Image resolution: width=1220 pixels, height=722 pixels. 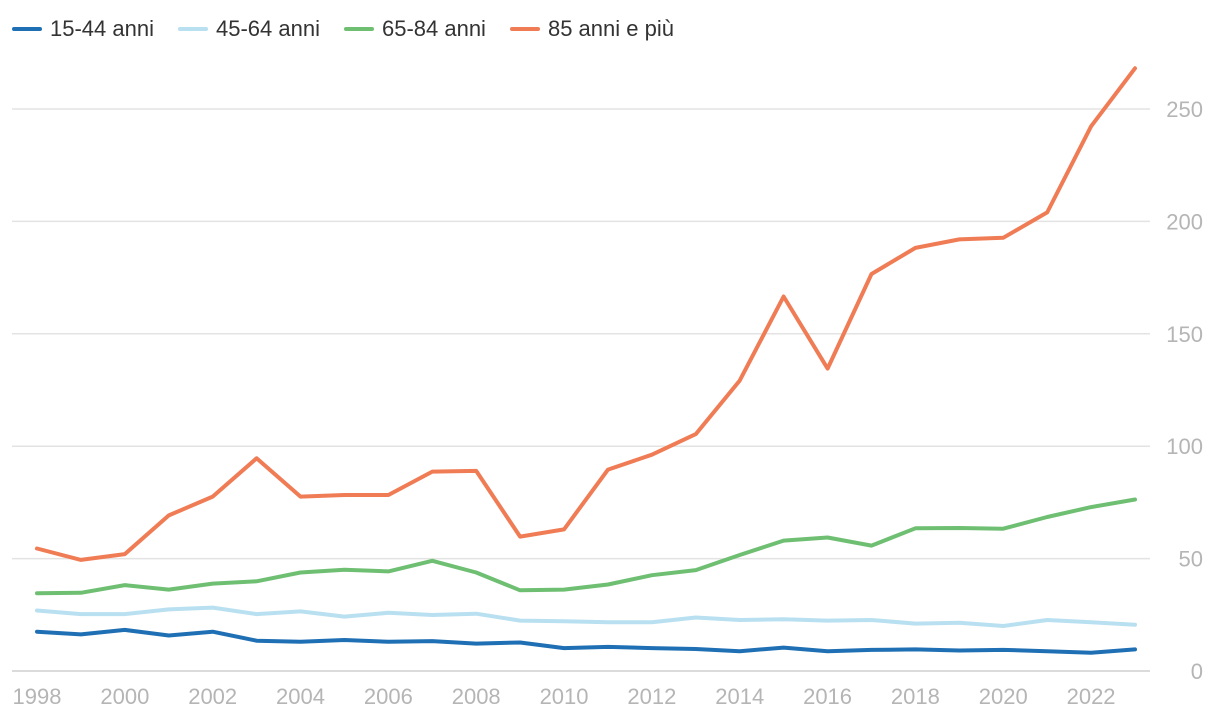 What do you see at coordinates (476, 696) in the screenshot?
I see `x-tick-label: 2008` at bounding box center [476, 696].